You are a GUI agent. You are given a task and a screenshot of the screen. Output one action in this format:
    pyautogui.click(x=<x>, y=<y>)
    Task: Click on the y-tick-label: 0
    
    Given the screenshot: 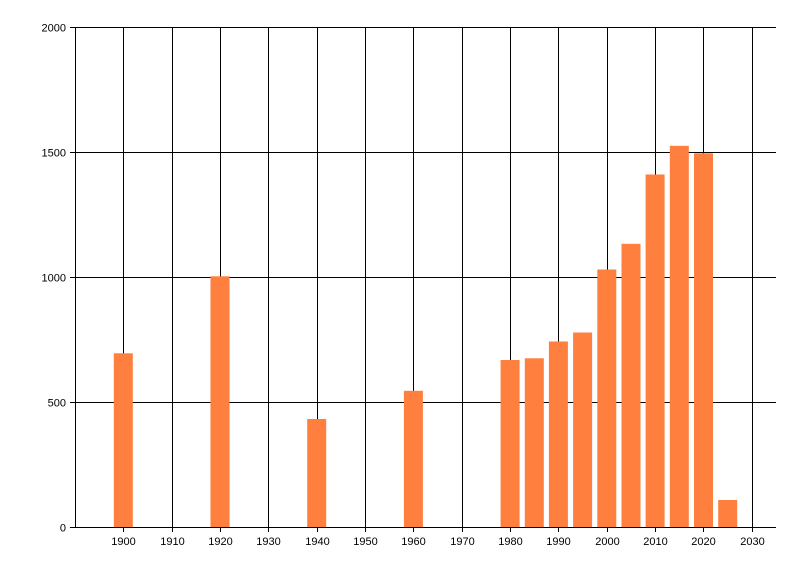 What is the action you would take?
    pyautogui.click(x=63, y=529)
    